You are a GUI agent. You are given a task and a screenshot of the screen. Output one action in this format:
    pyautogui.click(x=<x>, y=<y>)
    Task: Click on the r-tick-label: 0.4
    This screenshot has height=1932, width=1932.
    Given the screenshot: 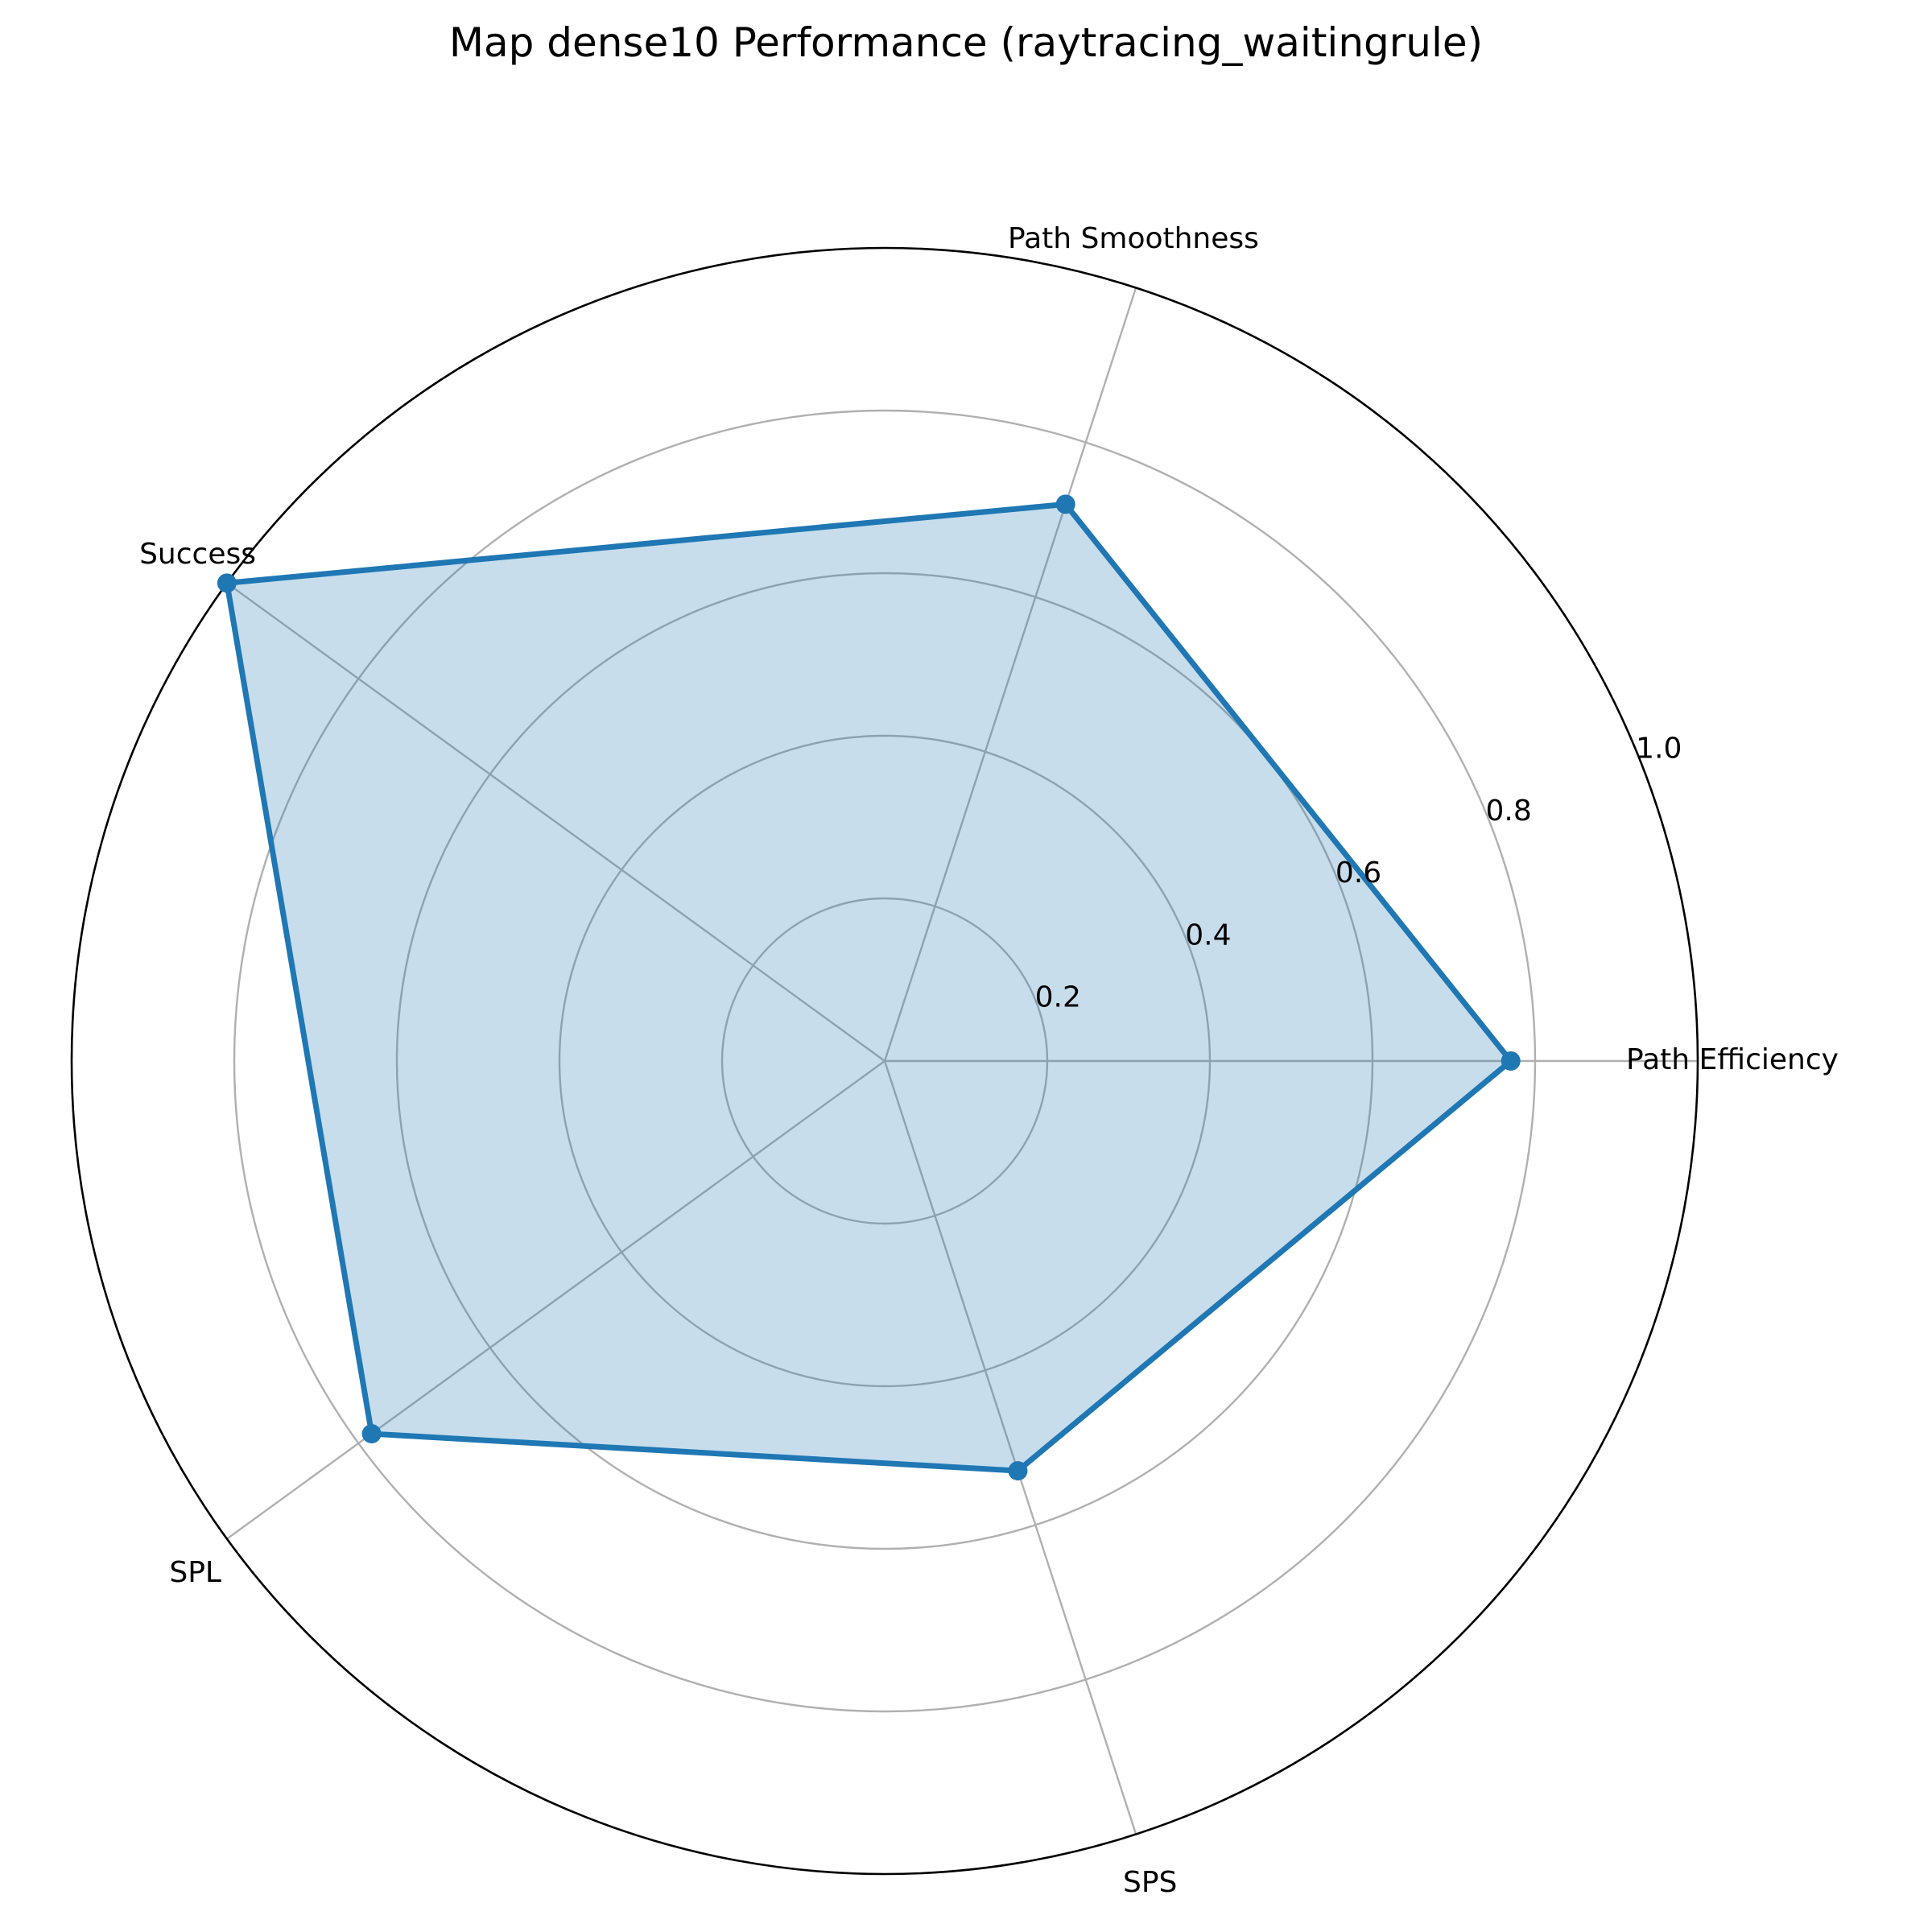 What is the action you would take?
    pyautogui.click(x=1208, y=935)
    